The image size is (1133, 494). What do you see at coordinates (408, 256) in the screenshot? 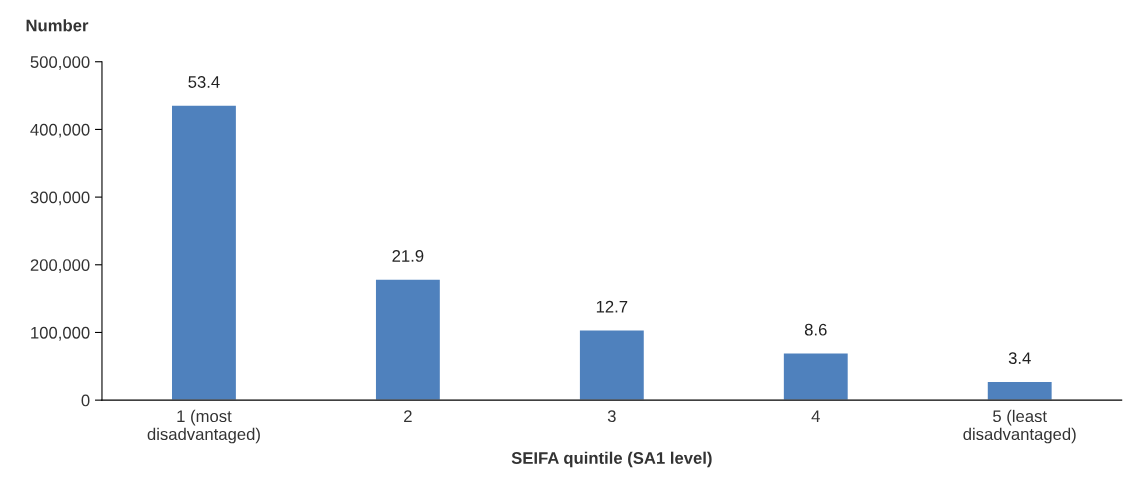
I see `annotation: 21.9` at bounding box center [408, 256].